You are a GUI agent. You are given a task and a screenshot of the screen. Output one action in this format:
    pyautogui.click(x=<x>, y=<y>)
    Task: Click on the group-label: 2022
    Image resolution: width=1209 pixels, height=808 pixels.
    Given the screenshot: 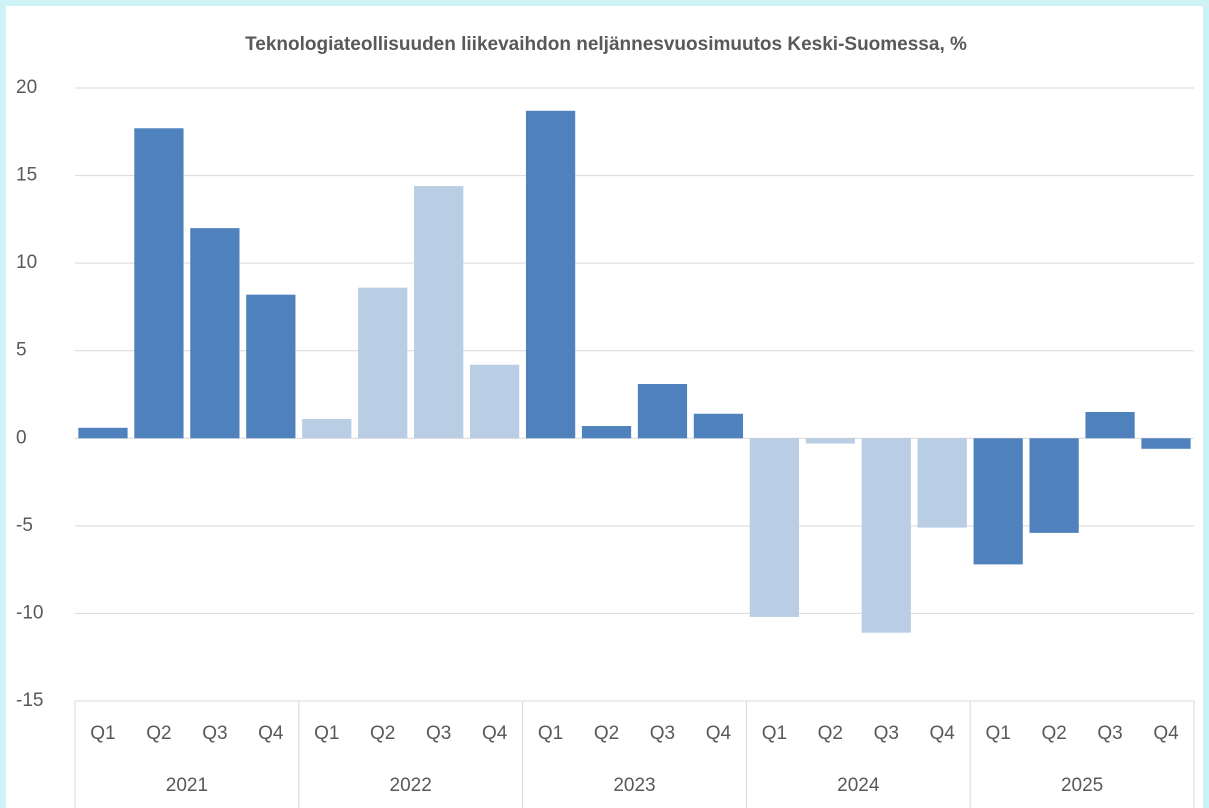 What is the action you would take?
    pyautogui.click(x=411, y=785)
    